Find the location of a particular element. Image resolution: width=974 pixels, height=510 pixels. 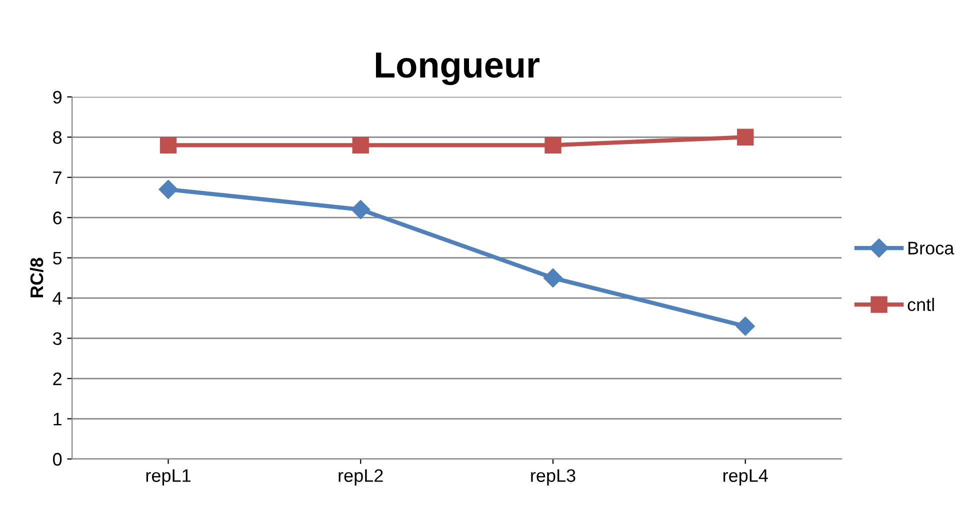

x-tick-label: repL3 is located at coordinates (553, 477).